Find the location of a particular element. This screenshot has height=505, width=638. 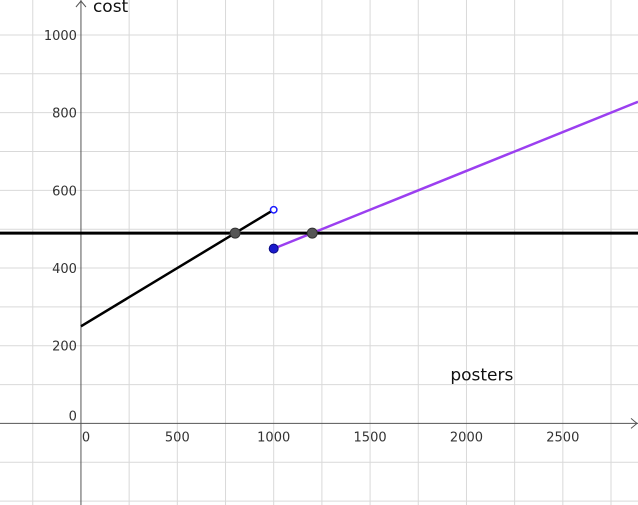

y-axis-title: cost is located at coordinates (111, 8).